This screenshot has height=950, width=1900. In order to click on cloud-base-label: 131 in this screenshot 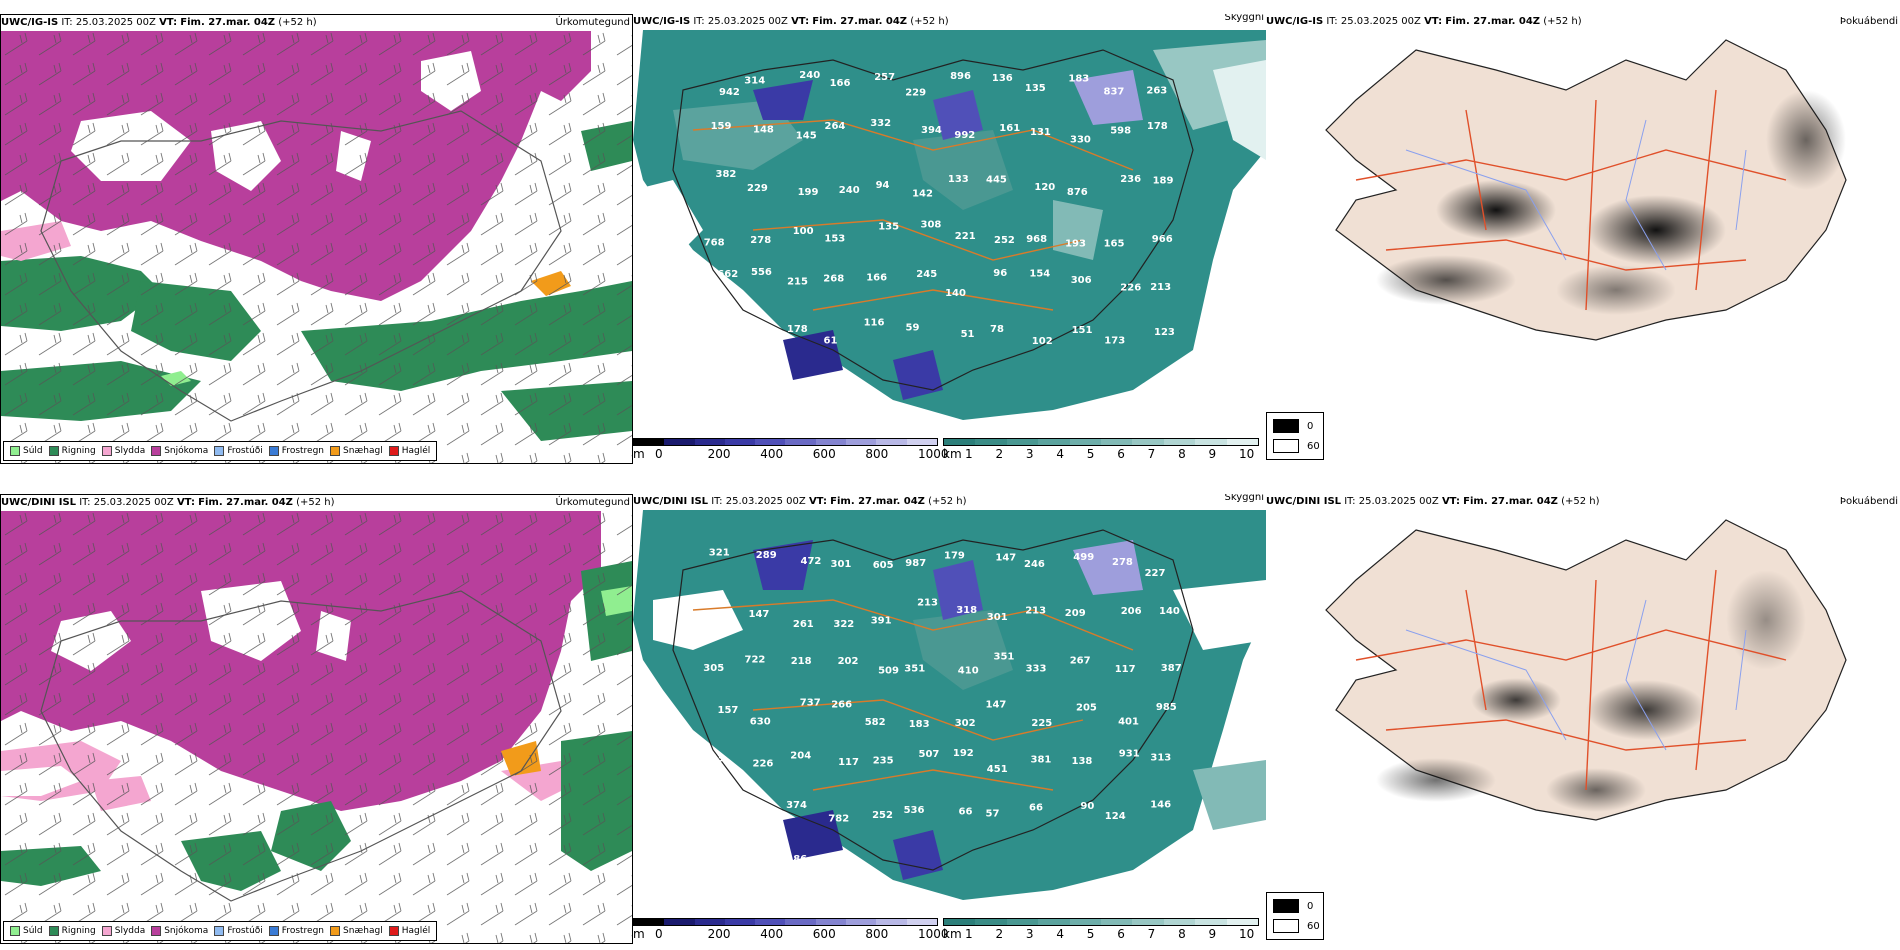, I will do `click(1040, 132)`.